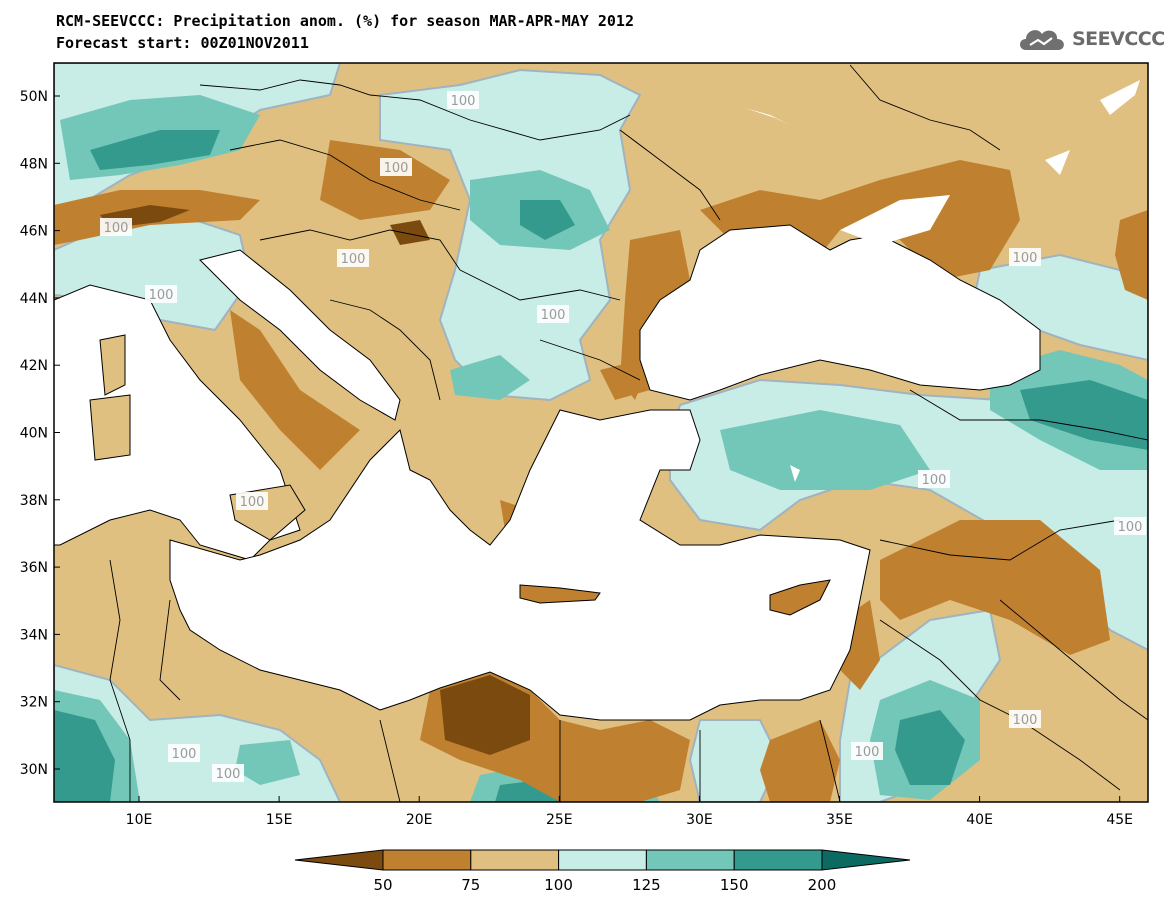 Image resolution: width=1165 pixels, height=907 pixels. Describe the element at coordinates (839, 820) in the screenshot. I see `lon-tick-label: 35E` at that location.